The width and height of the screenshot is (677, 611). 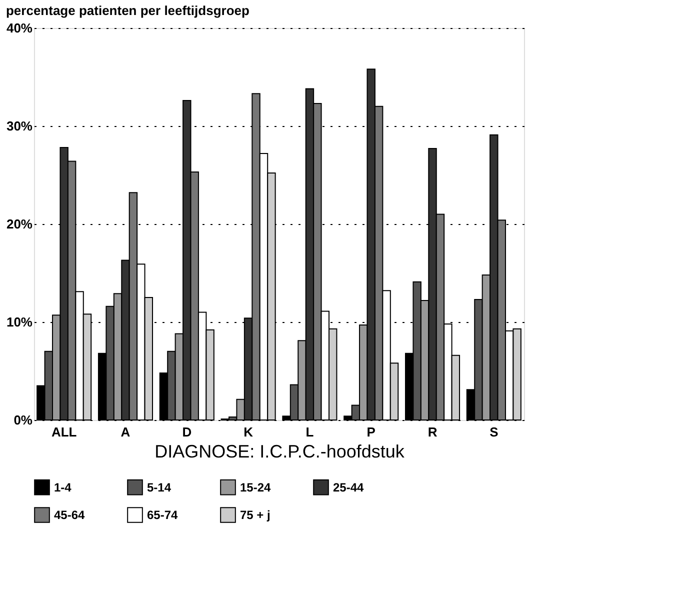 I want to click on x-axis-title: DIAGNOSE: I.C.P.C.-hoofdstuk, so click(x=280, y=452).